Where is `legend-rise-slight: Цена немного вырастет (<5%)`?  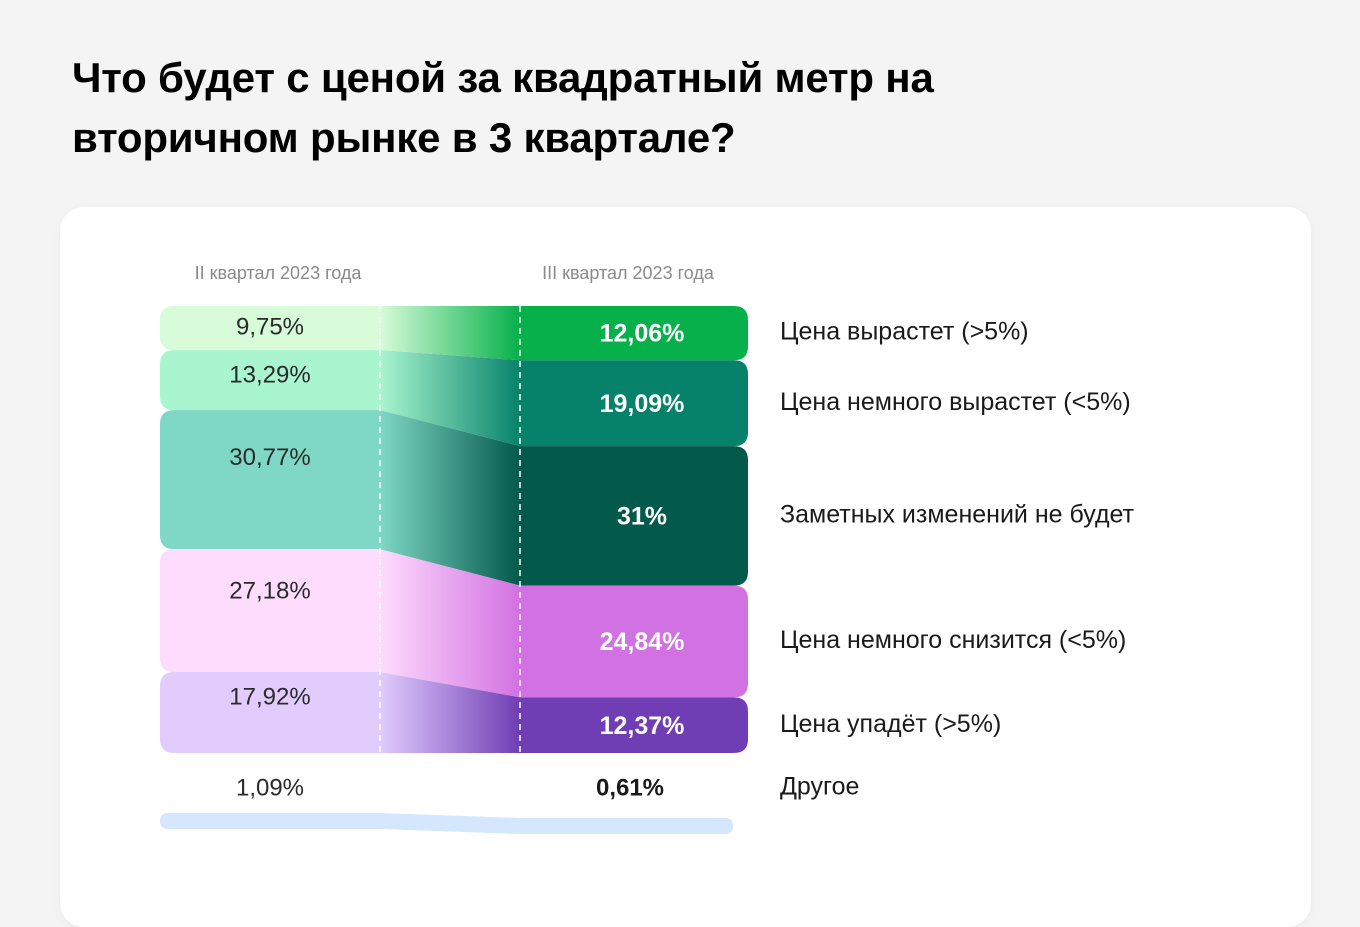
legend-rise-slight: Цена немного вырастет (<5%) is located at coordinates (955, 402).